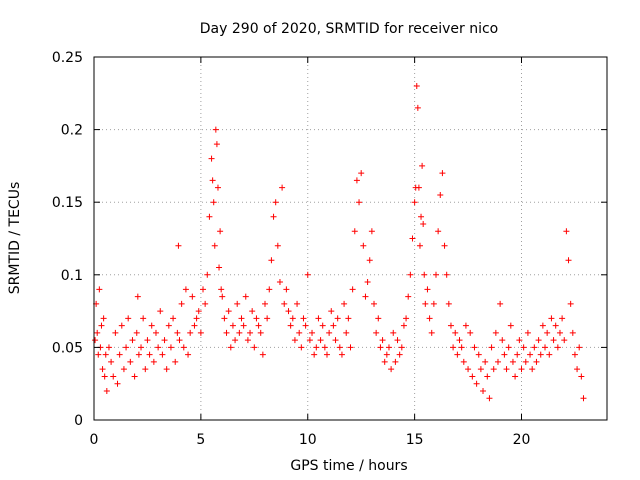 The height and width of the screenshot is (480, 640). Describe the element at coordinates (94, 440) in the screenshot. I see `x-tick-label: 0` at that location.